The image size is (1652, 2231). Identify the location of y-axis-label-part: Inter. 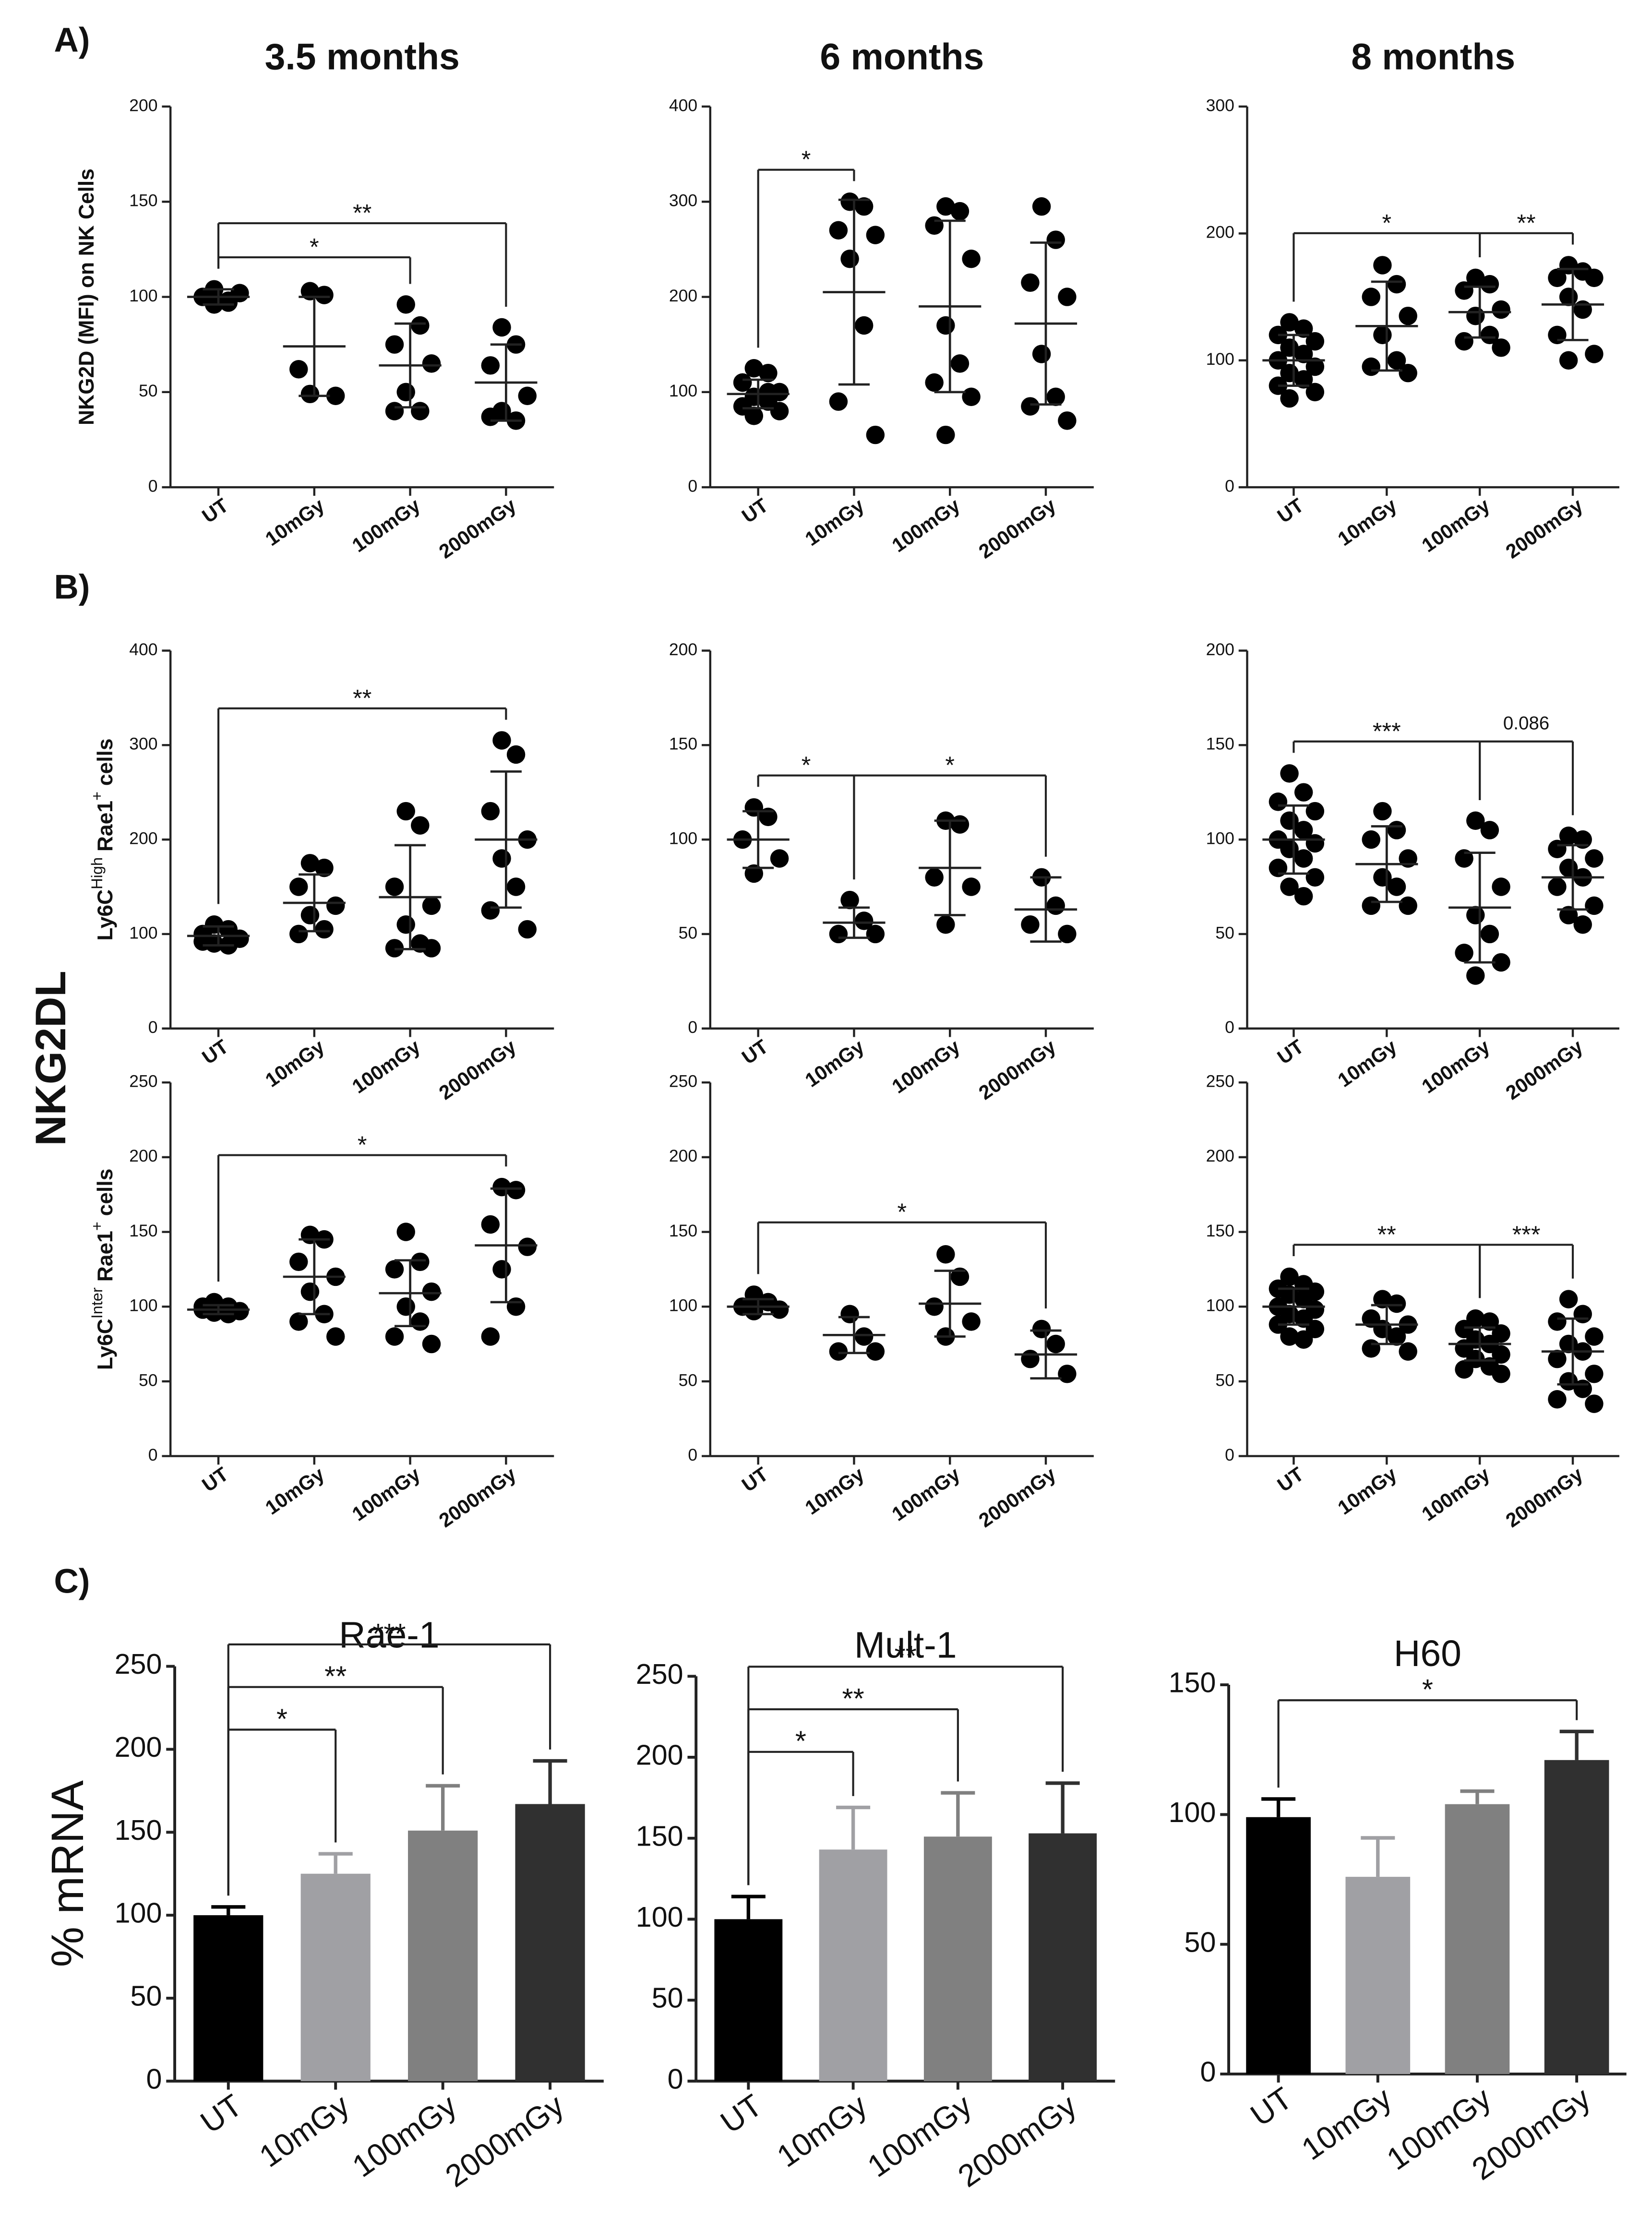
(97, 1303).